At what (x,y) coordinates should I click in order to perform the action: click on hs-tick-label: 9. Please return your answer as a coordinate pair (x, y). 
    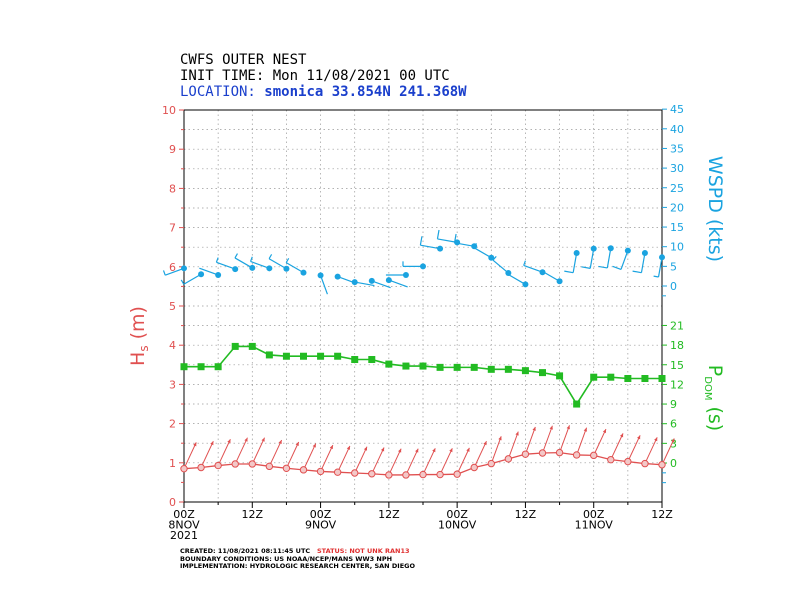
    Looking at the image, I should click on (172, 149).